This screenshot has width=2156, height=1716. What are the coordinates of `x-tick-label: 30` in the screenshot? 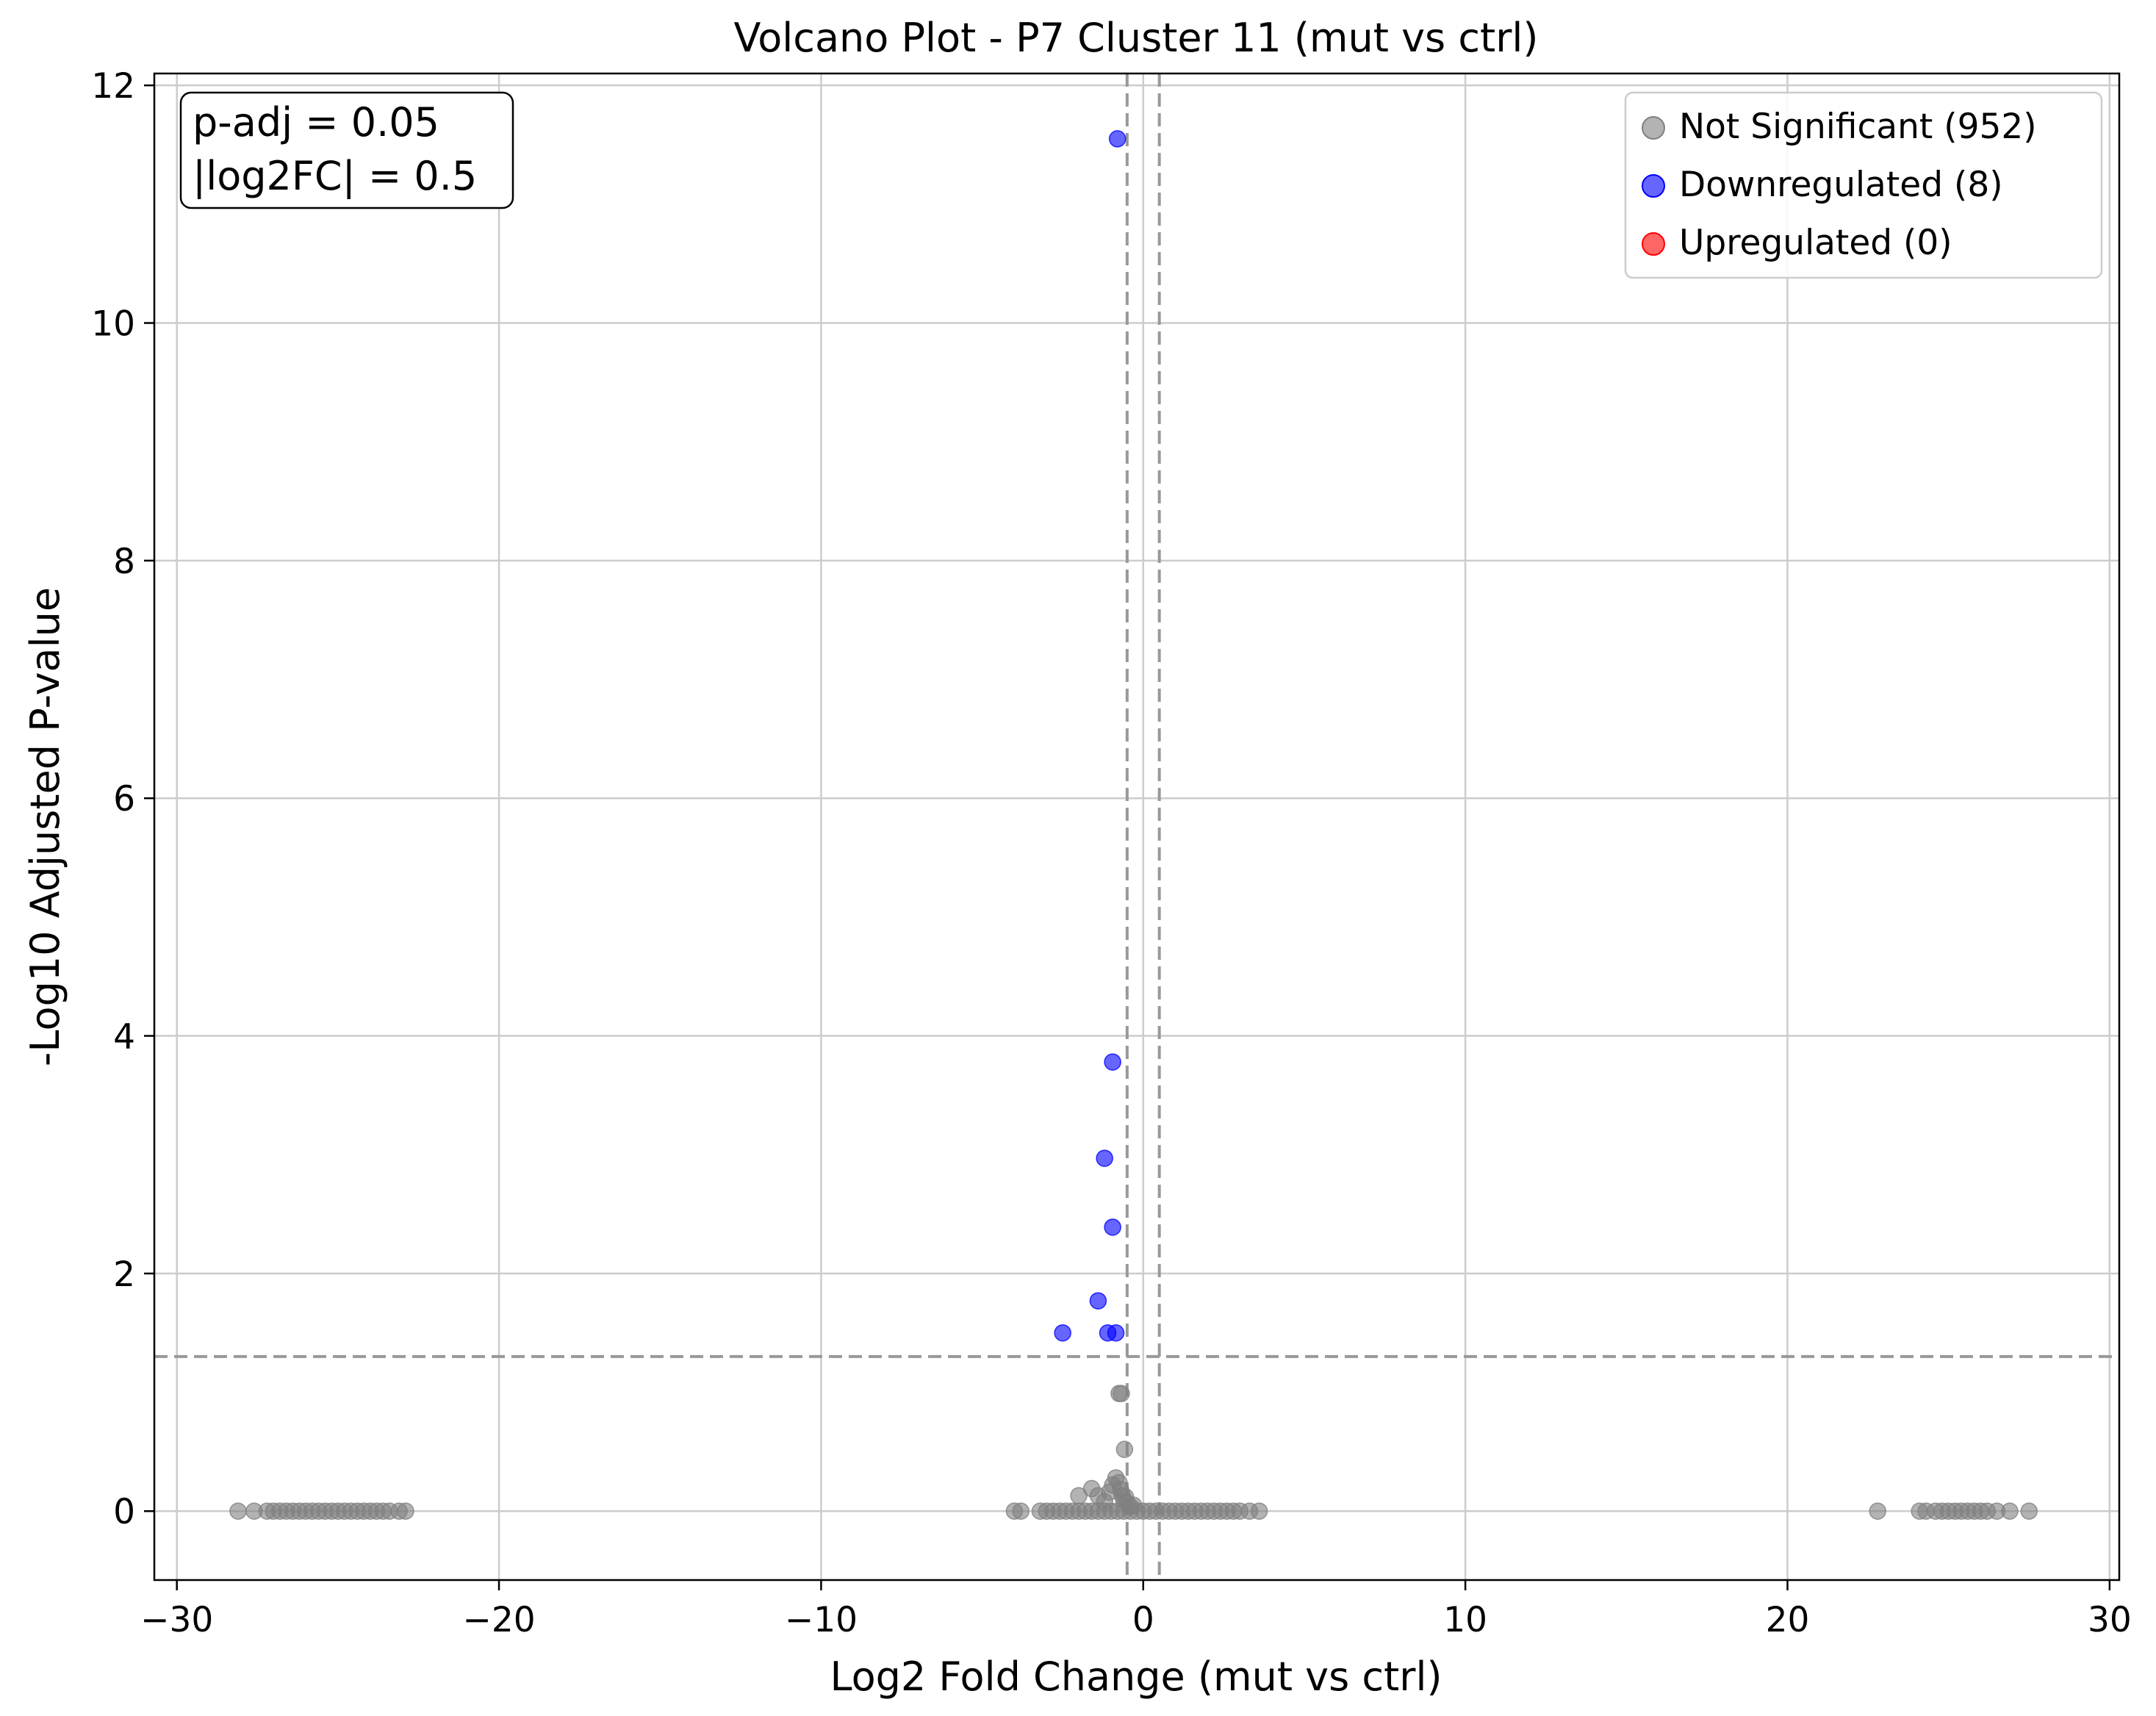 It's located at (2110, 1620).